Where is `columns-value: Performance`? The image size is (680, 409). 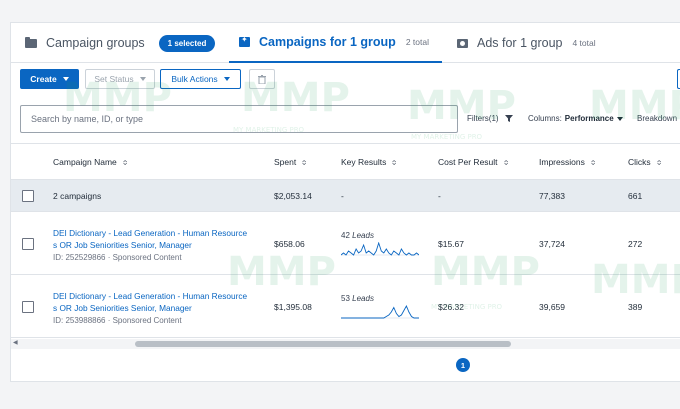 columns-value: Performance is located at coordinates (589, 118).